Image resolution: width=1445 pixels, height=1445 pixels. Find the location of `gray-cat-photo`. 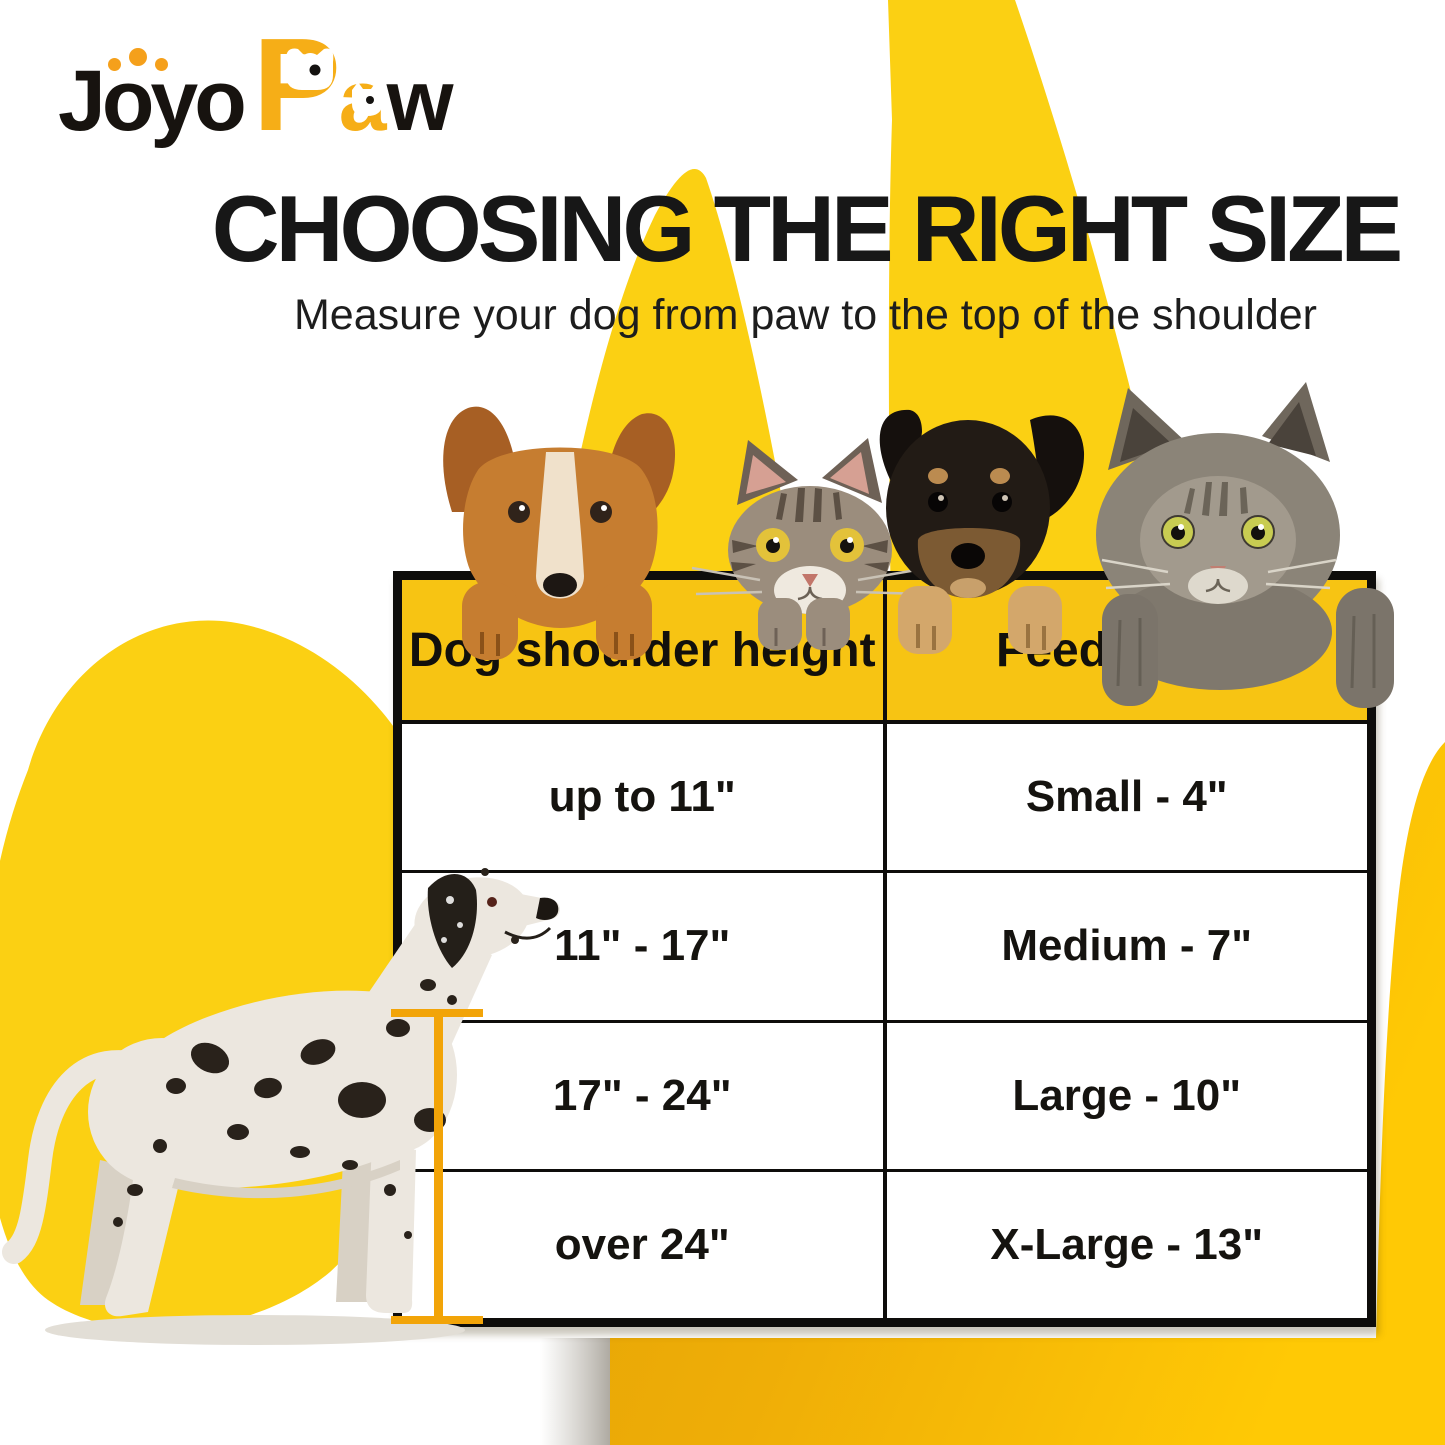

gray-cat-photo is located at coordinates (1245, 545).